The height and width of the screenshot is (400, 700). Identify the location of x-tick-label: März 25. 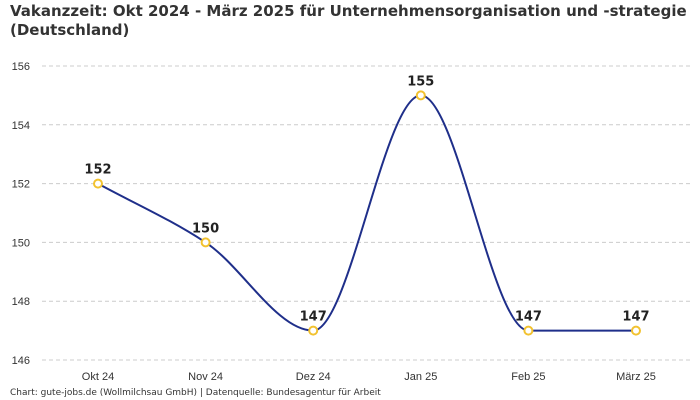
(636, 377).